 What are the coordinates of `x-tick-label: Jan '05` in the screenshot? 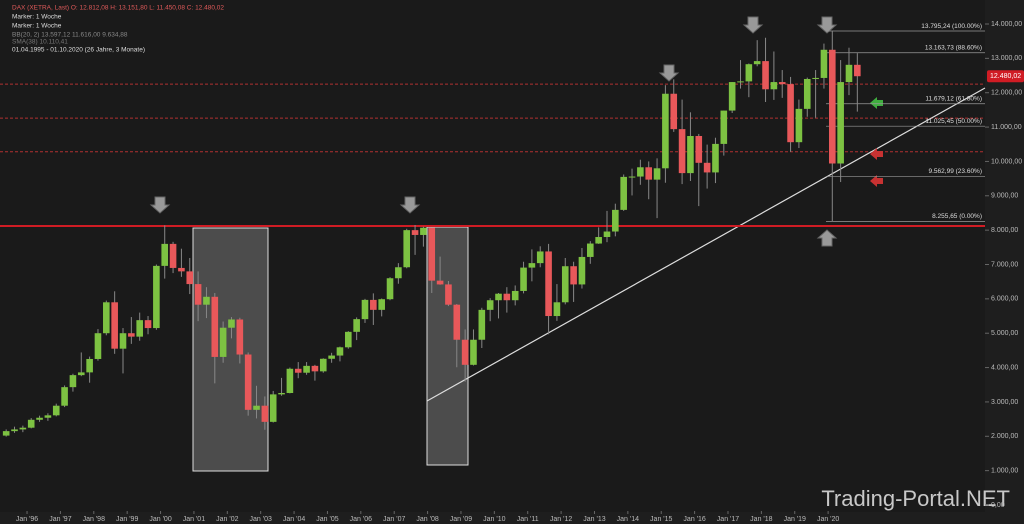 It's located at (327, 519).